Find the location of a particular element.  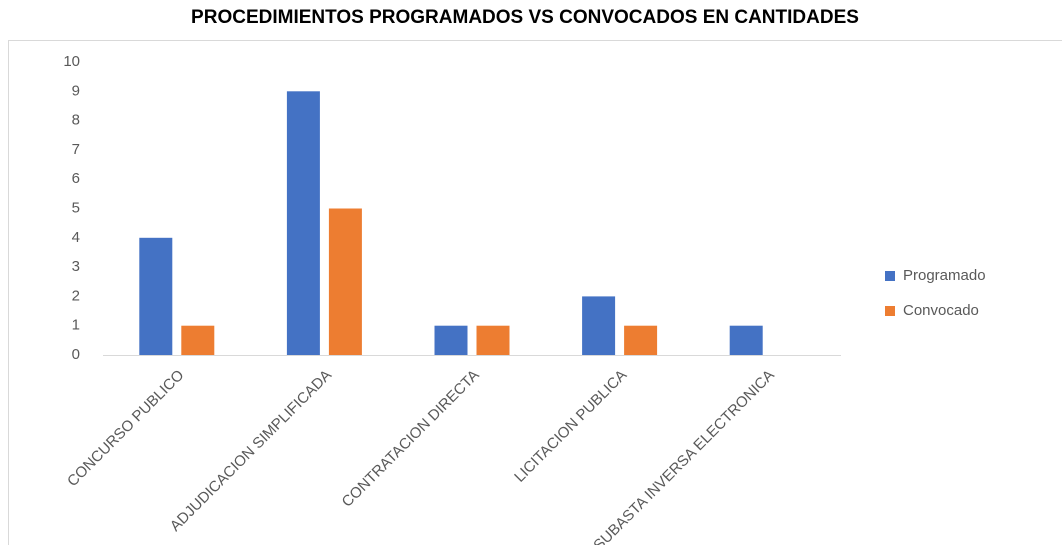

y-tick-label: 10 is located at coordinates (71, 61).